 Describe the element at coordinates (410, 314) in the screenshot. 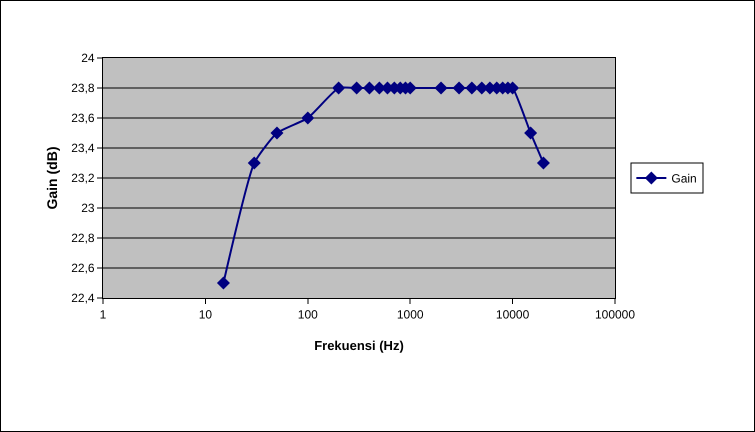

I see `x-tick-label: 1000` at that location.